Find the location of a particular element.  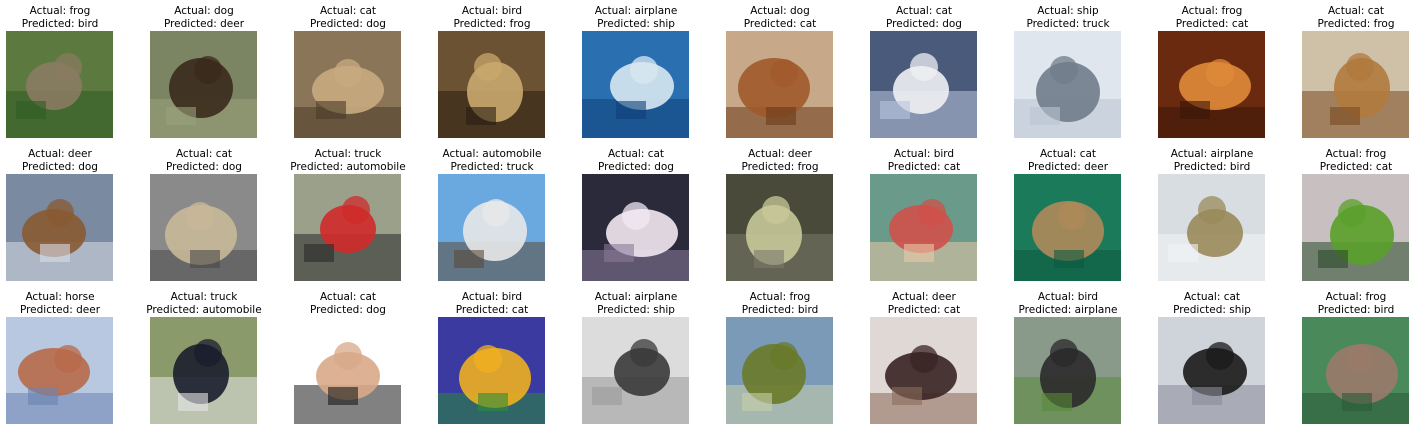

predicted-label: Predicted: airplane is located at coordinates (1068, 309).